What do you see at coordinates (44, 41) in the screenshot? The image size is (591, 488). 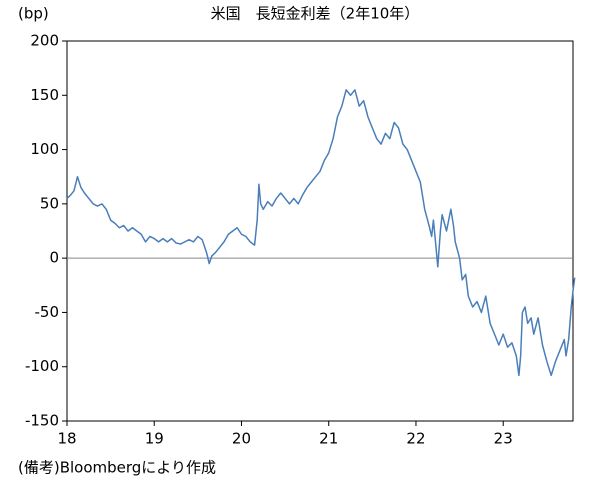 I see `y-tick-label: 200` at bounding box center [44, 41].